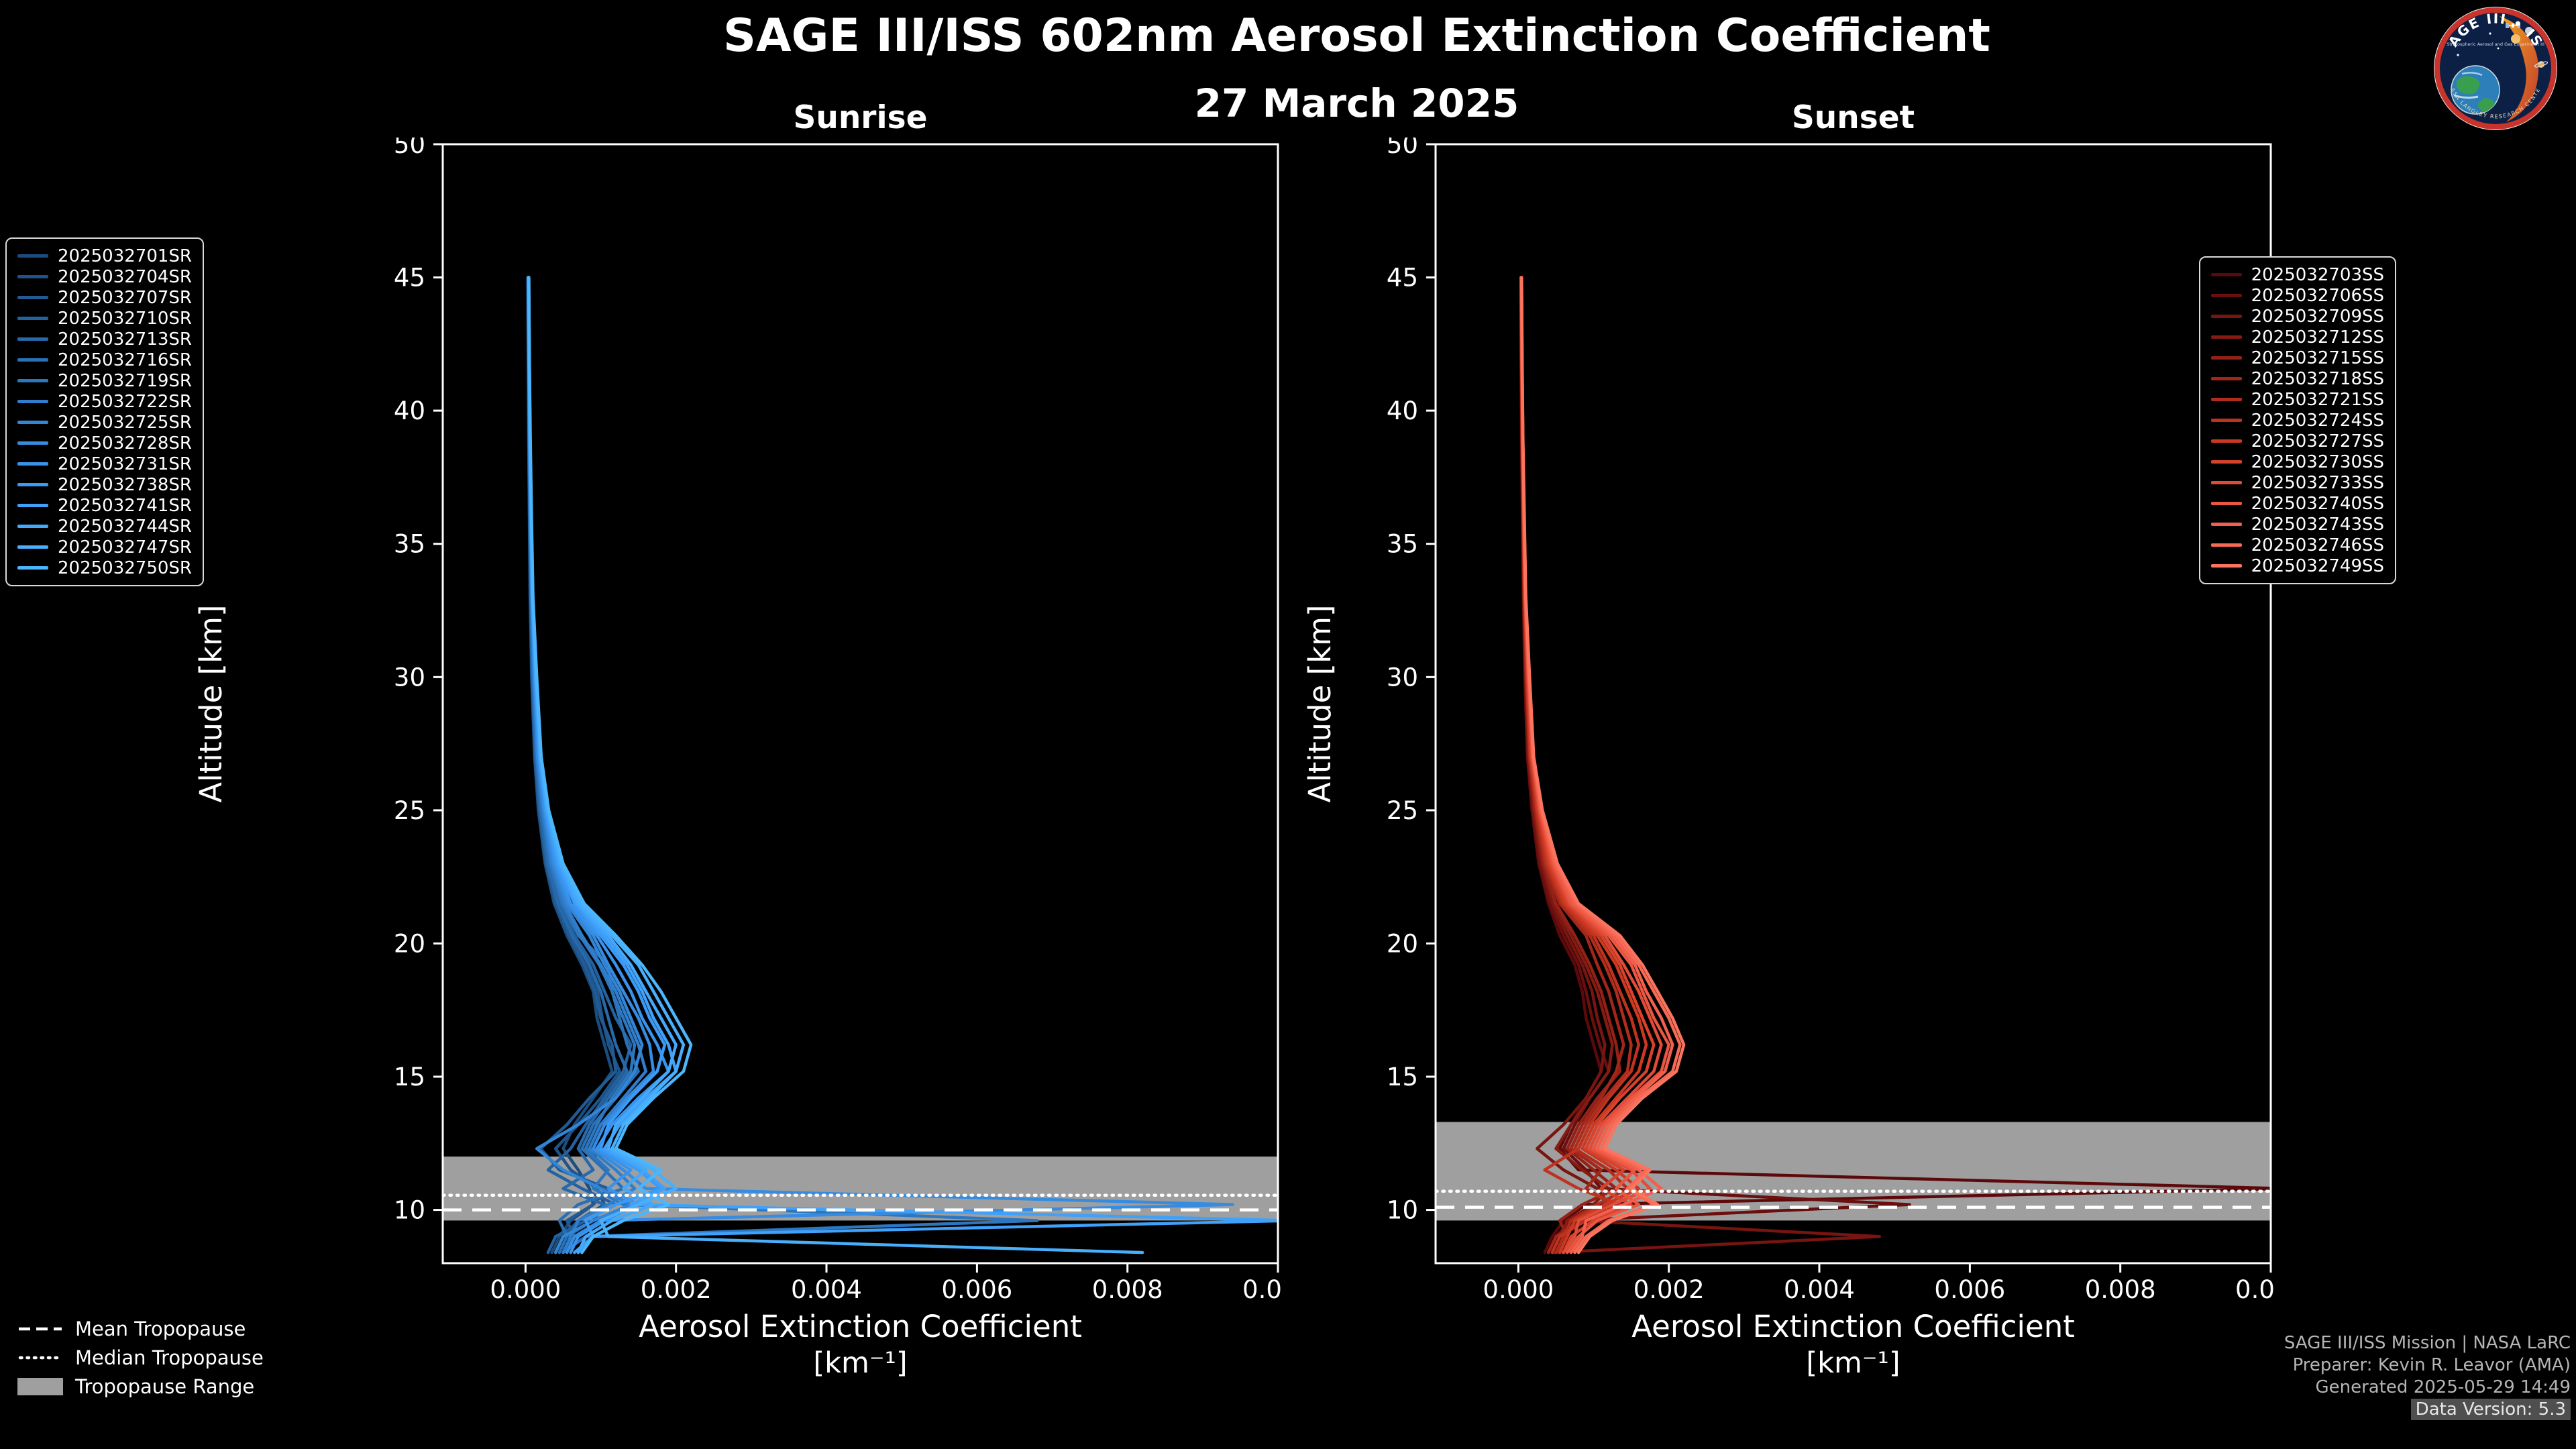  I want to click on series-label: 2025032722SR, so click(125, 401).